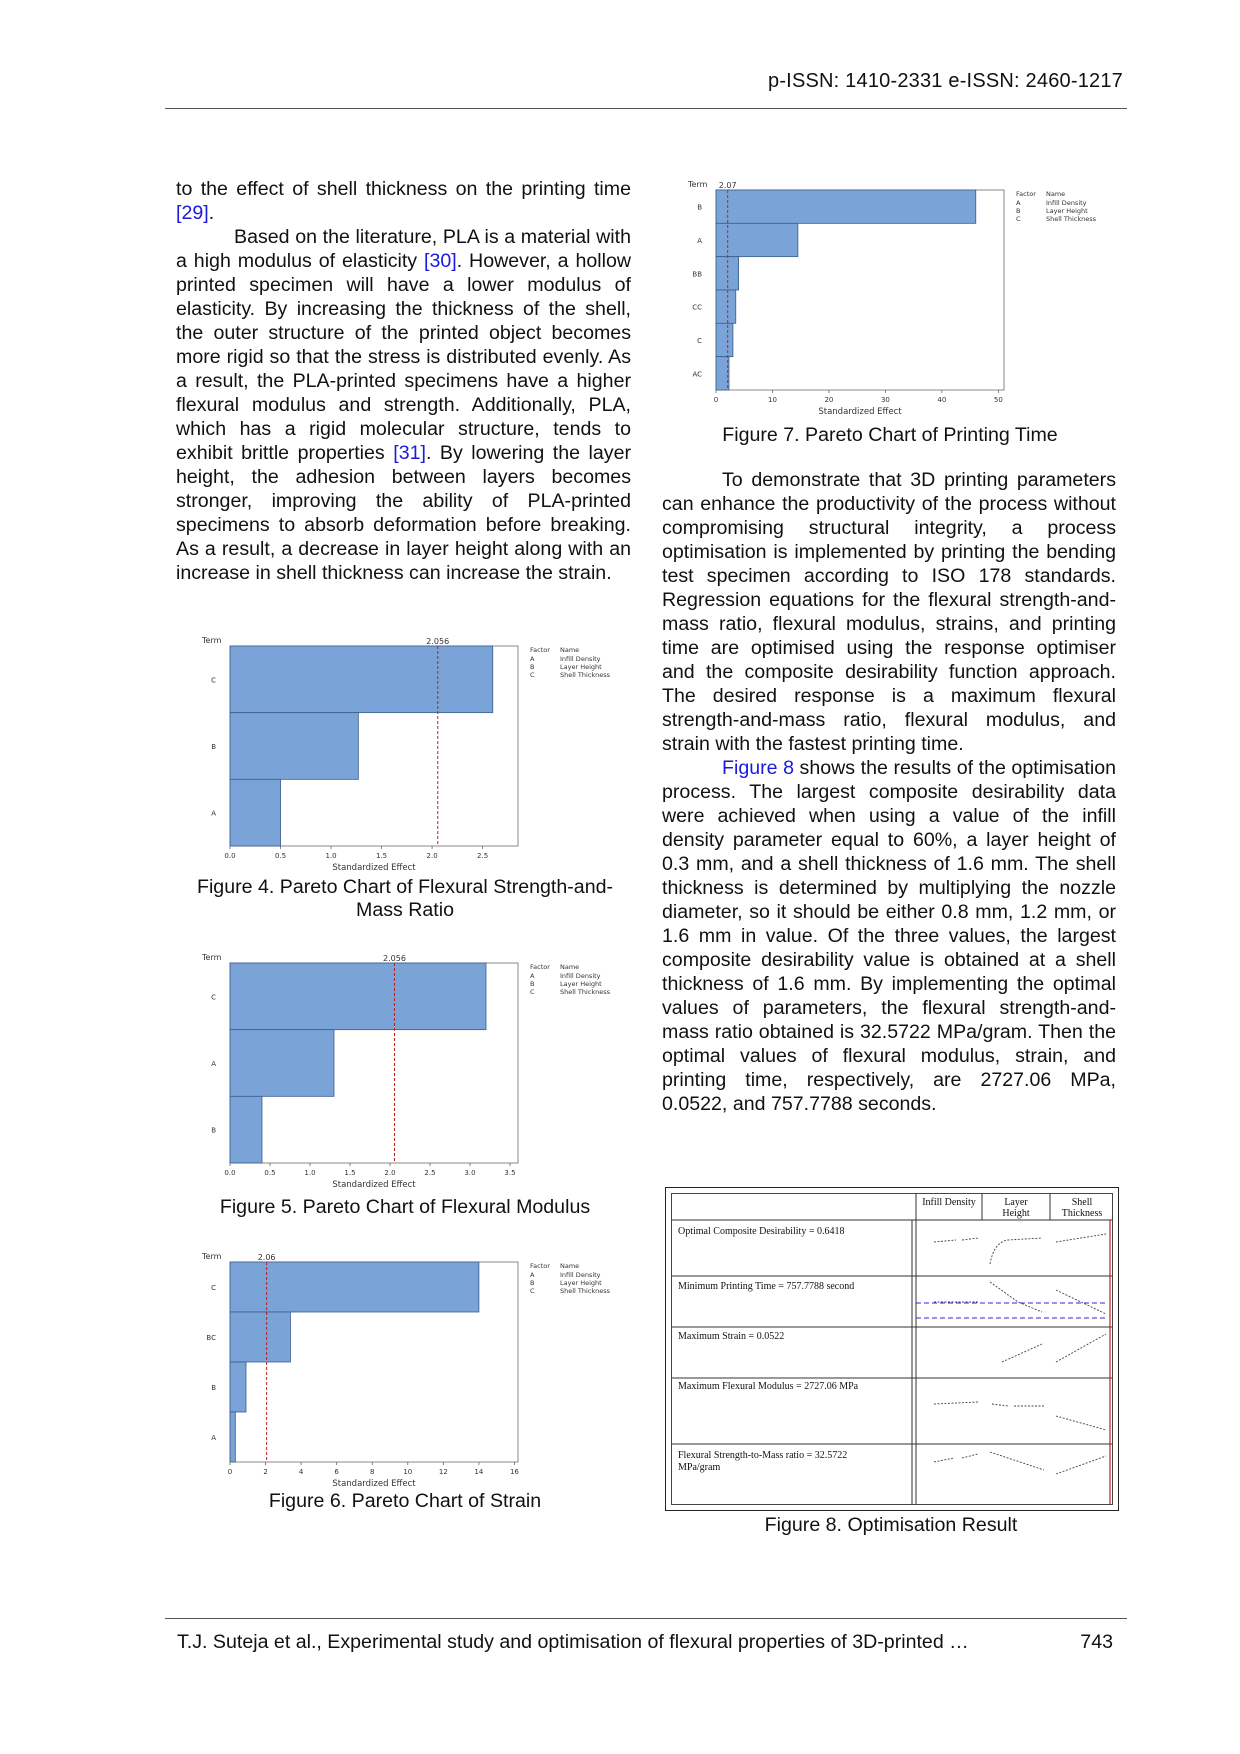 The height and width of the screenshot is (1754, 1240). What do you see at coordinates (941, 400) in the screenshot?
I see `tick-label-x: 40` at bounding box center [941, 400].